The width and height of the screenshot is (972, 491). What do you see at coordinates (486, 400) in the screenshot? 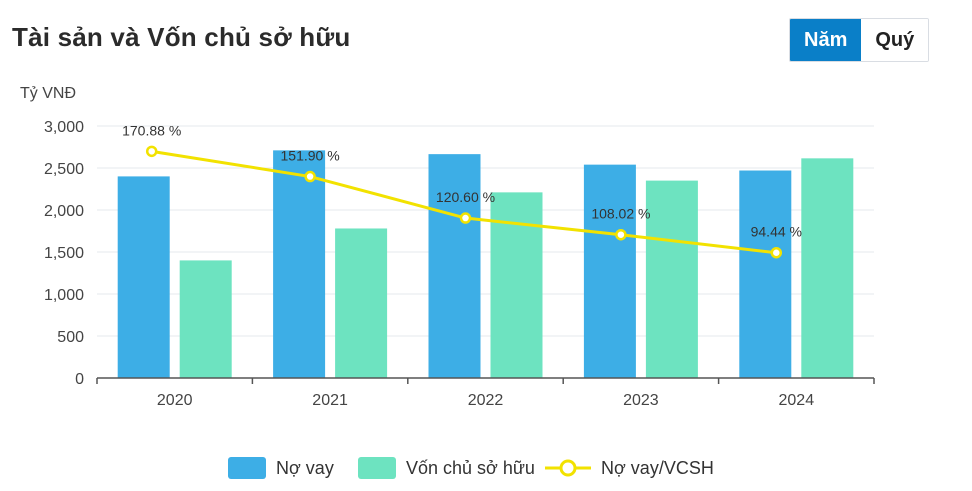
I see `x-tick-label: 2022` at bounding box center [486, 400].